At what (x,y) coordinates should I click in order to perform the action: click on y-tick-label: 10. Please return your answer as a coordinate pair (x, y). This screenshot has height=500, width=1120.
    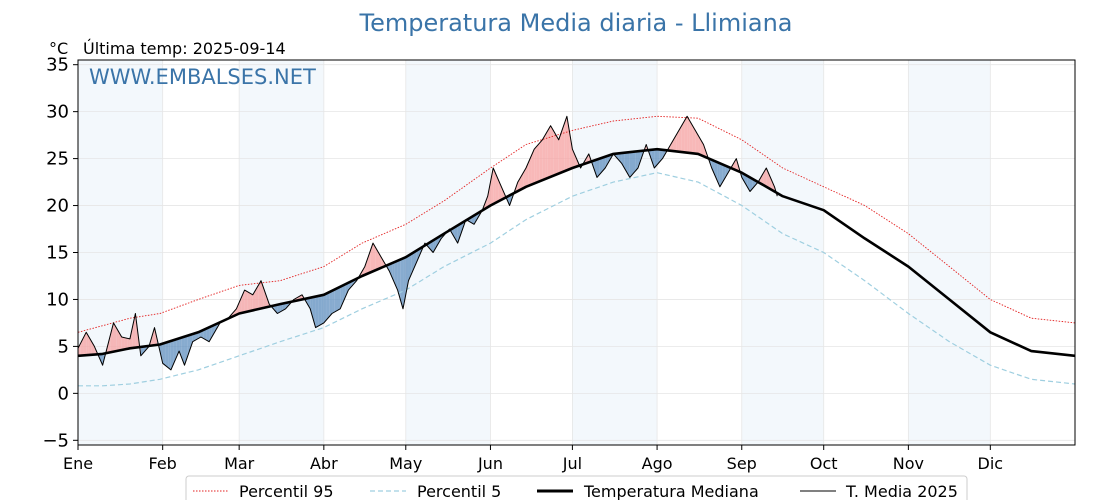
    Looking at the image, I should click on (57, 299).